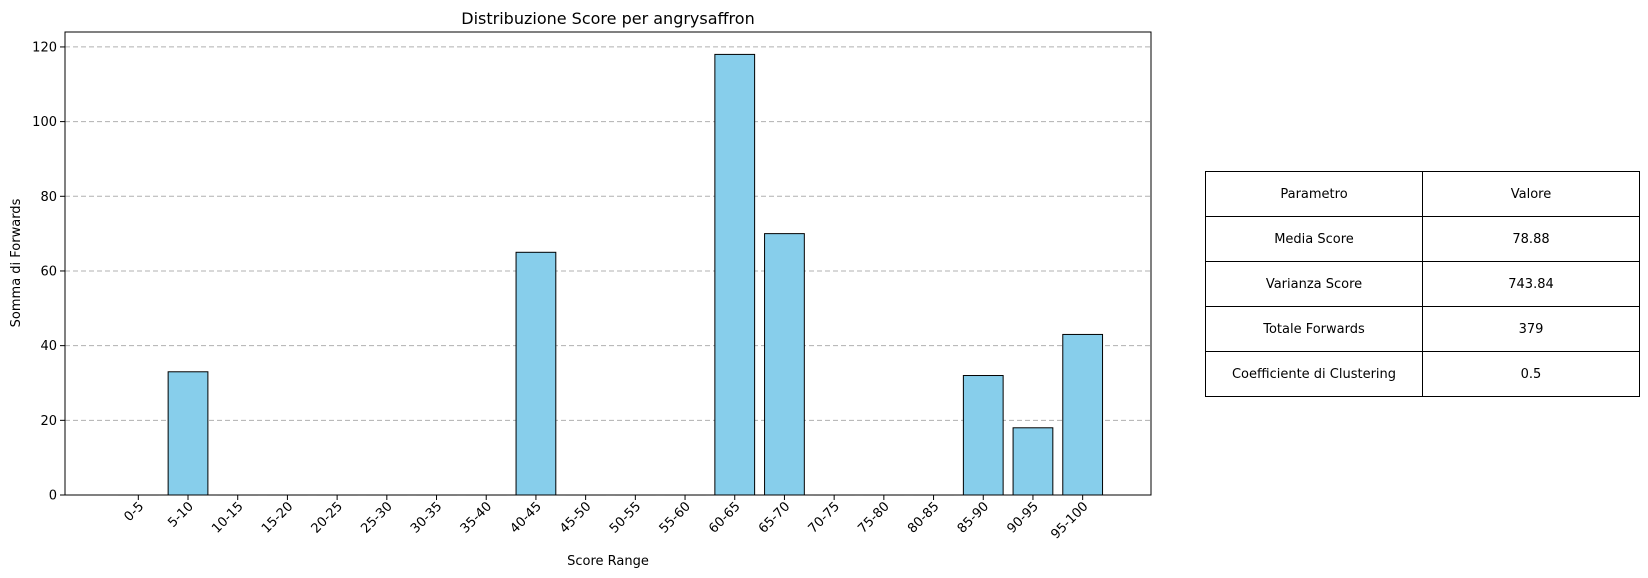 The width and height of the screenshot is (1648, 578). Describe the element at coordinates (1314, 329) in the screenshot. I see `param-cell: Totale Forwards` at that location.